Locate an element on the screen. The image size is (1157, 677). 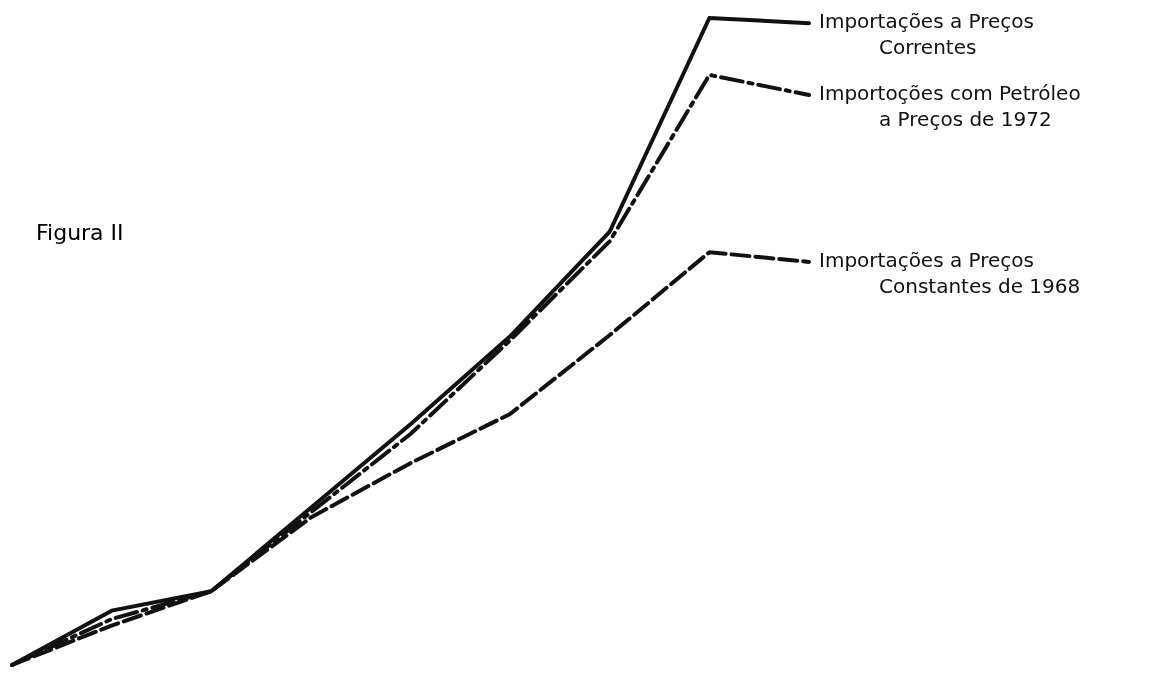
series-label: Importações a Preços Constantes de 1968 is located at coordinates (950, 272).